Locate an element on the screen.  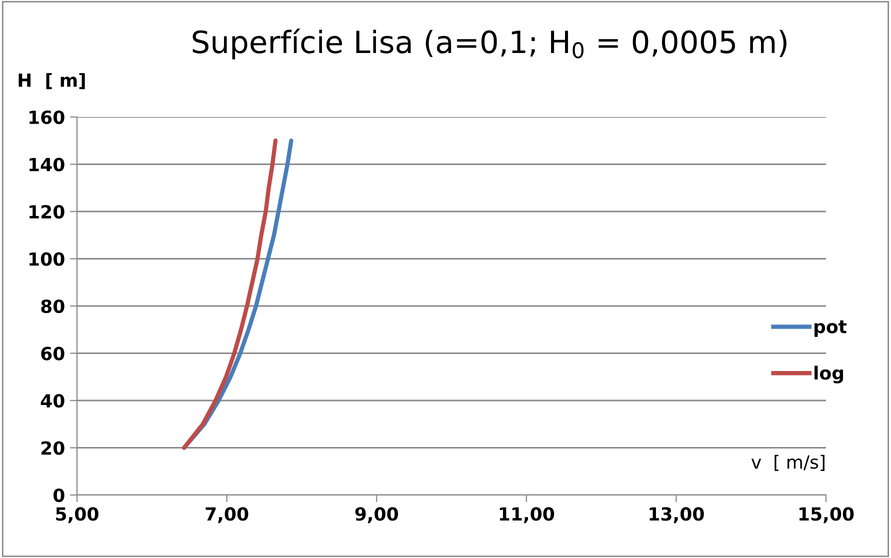
chart-title: Superfície Lisa (a=0,1; H$_{0}$ = 0,0005 m) is located at coordinates (489, 44).